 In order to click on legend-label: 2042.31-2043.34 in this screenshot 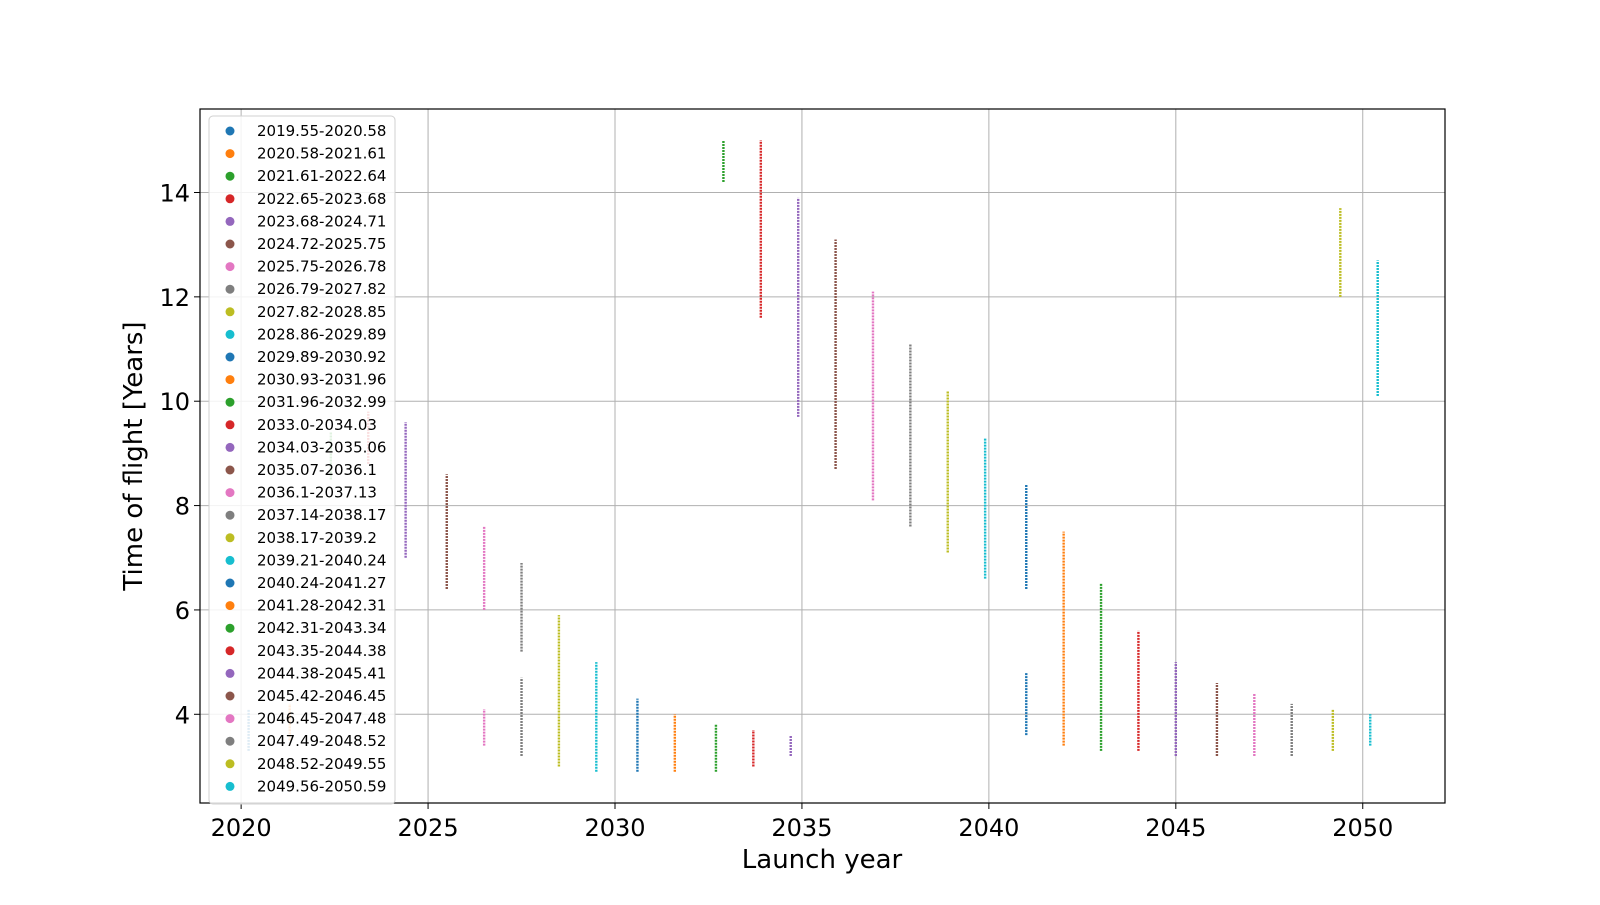, I will do `click(321, 628)`.